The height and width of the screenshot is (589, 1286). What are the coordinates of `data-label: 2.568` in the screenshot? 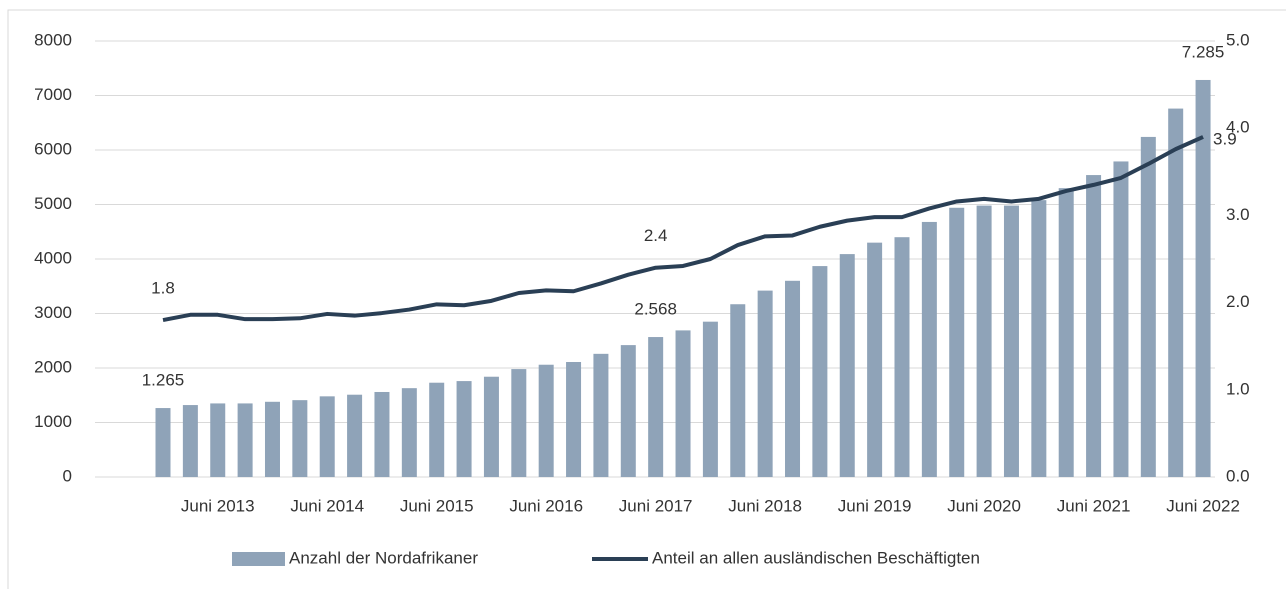 It's located at (655, 309).